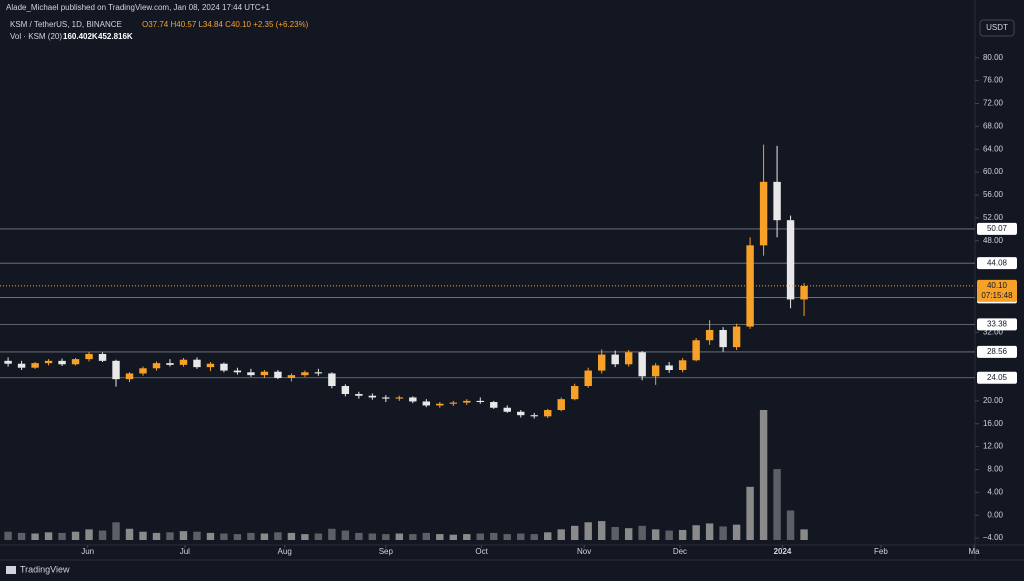 Image resolution: width=1024 pixels, height=581 pixels. What do you see at coordinates (783, 551) in the screenshot?
I see `x-tick-label: 2024` at bounding box center [783, 551].